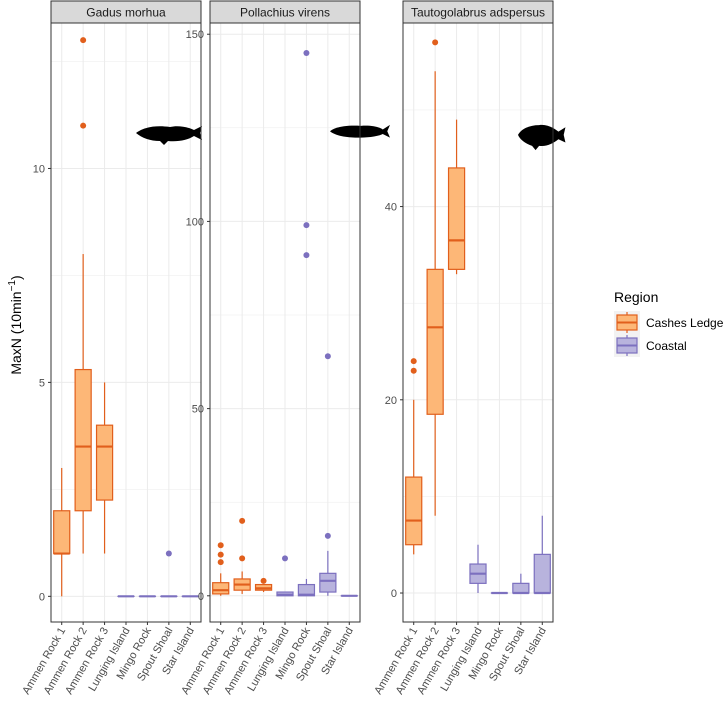  I want to click on legend-entry-1: Cashes Ledge, so click(669, 322).